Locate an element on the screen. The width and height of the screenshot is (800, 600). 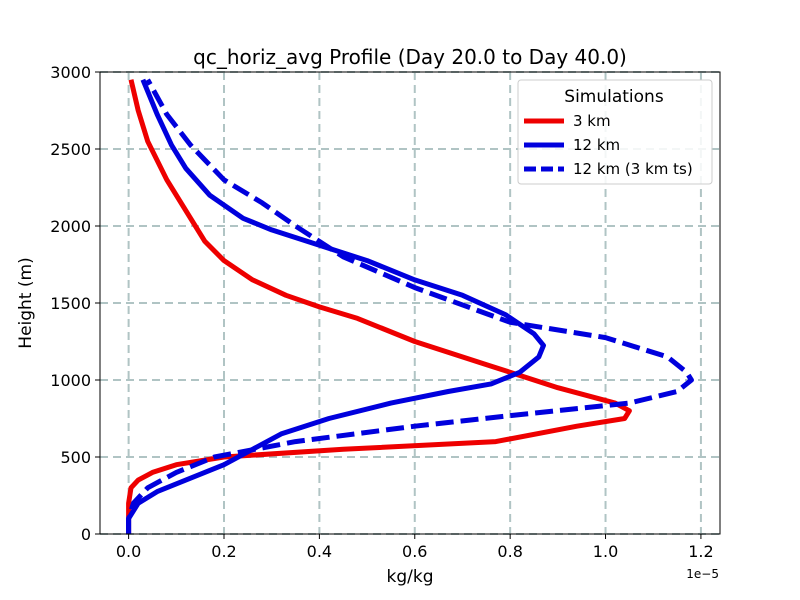
y-axis-label: Height (m) is located at coordinates (26, 302).